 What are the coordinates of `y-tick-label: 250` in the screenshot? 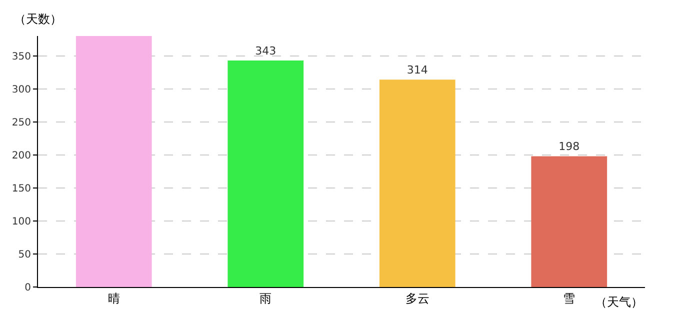 It's located at (21, 122).